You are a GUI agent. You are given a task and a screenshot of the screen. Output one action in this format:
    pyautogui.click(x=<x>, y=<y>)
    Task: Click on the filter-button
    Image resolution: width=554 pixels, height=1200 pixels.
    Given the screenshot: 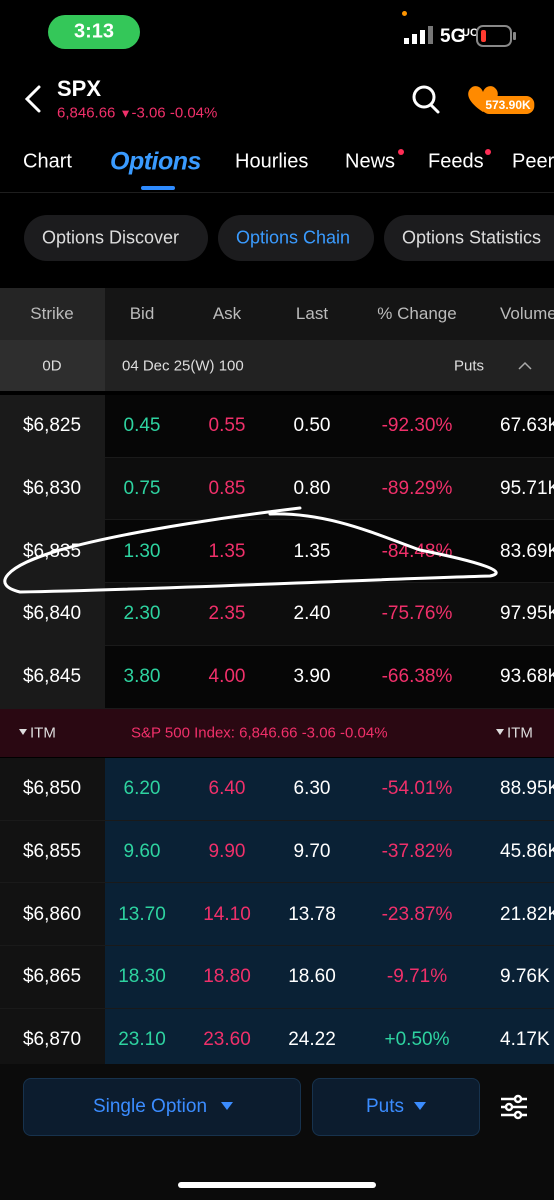 What is the action you would take?
    pyautogui.click(x=514, y=1107)
    